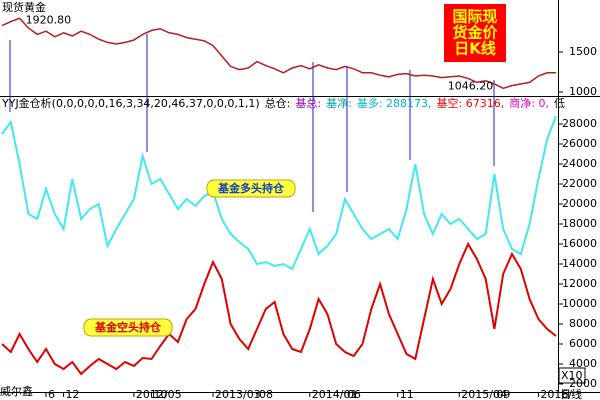 This screenshot has width=600, height=400. What do you see at coordinates (266, 394) in the screenshot?
I see `x-tick-label: 08` at bounding box center [266, 394].